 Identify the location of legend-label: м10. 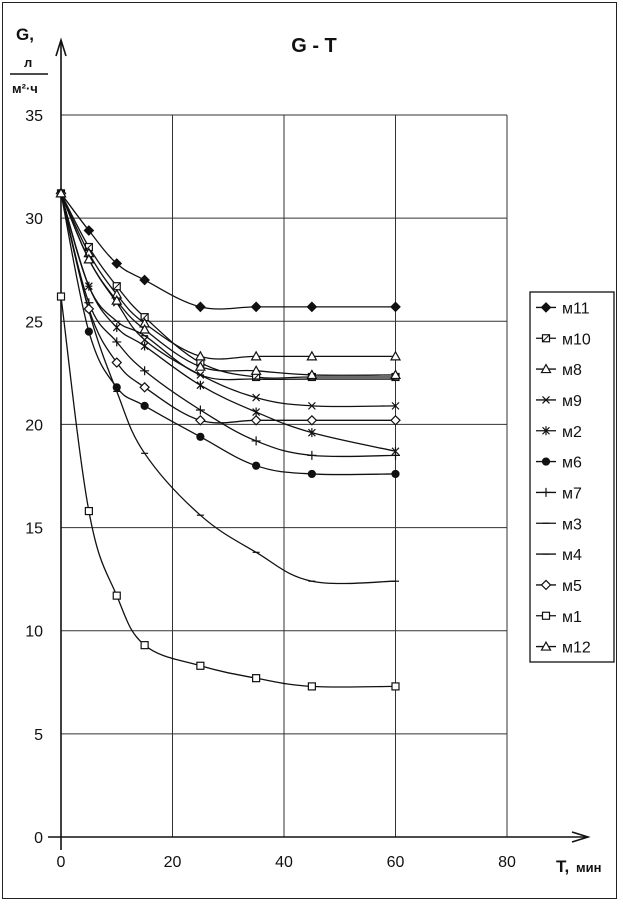
(576, 339).